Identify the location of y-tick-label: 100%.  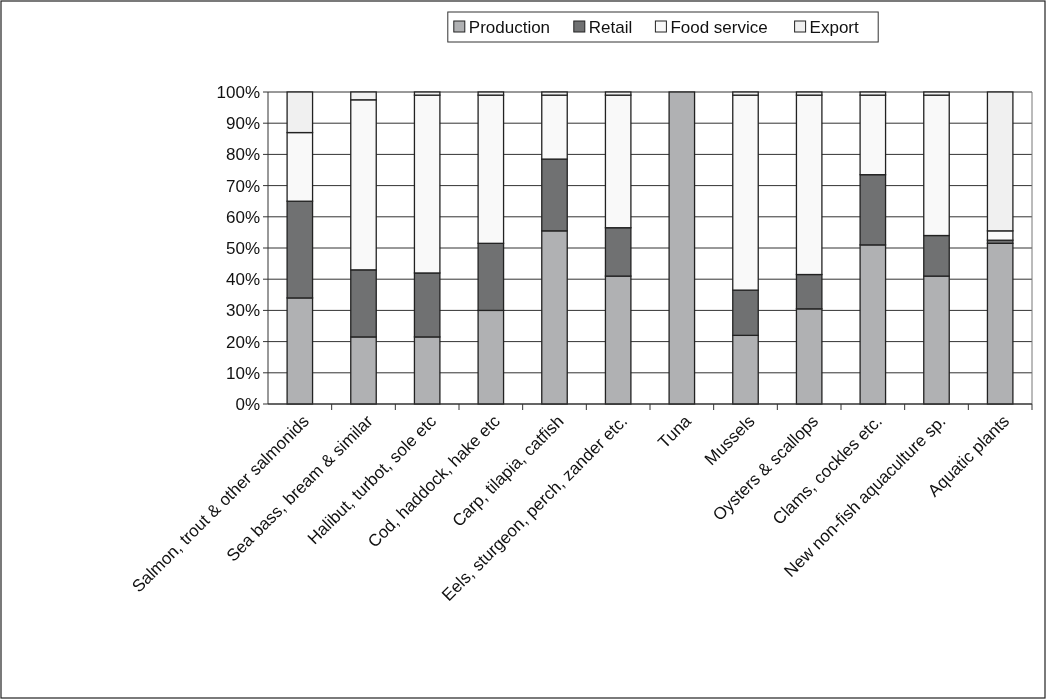
(238, 92).